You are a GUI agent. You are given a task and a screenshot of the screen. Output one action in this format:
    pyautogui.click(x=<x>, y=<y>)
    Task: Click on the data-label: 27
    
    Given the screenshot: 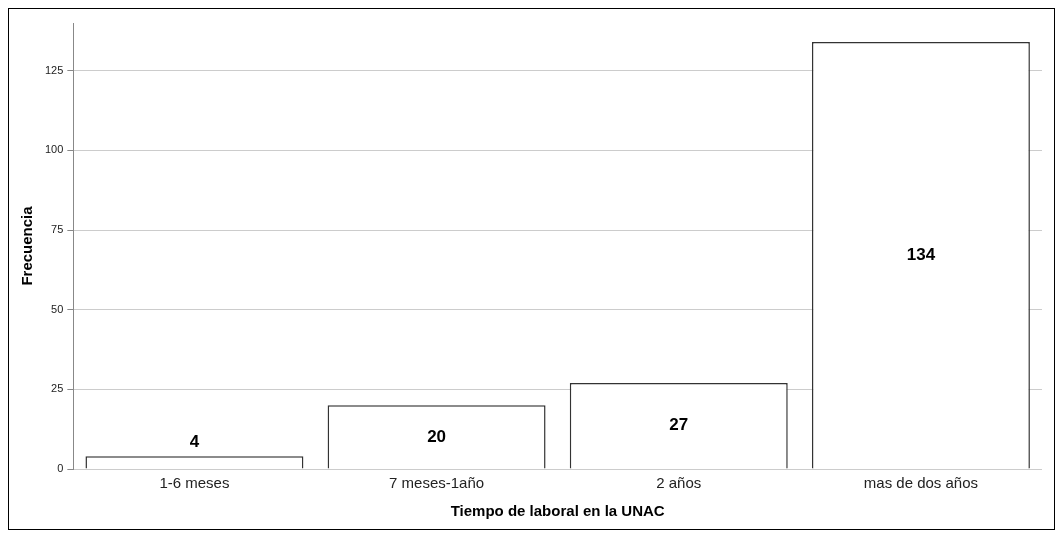 What is the action you would take?
    pyautogui.click(x=679, y=425)
    